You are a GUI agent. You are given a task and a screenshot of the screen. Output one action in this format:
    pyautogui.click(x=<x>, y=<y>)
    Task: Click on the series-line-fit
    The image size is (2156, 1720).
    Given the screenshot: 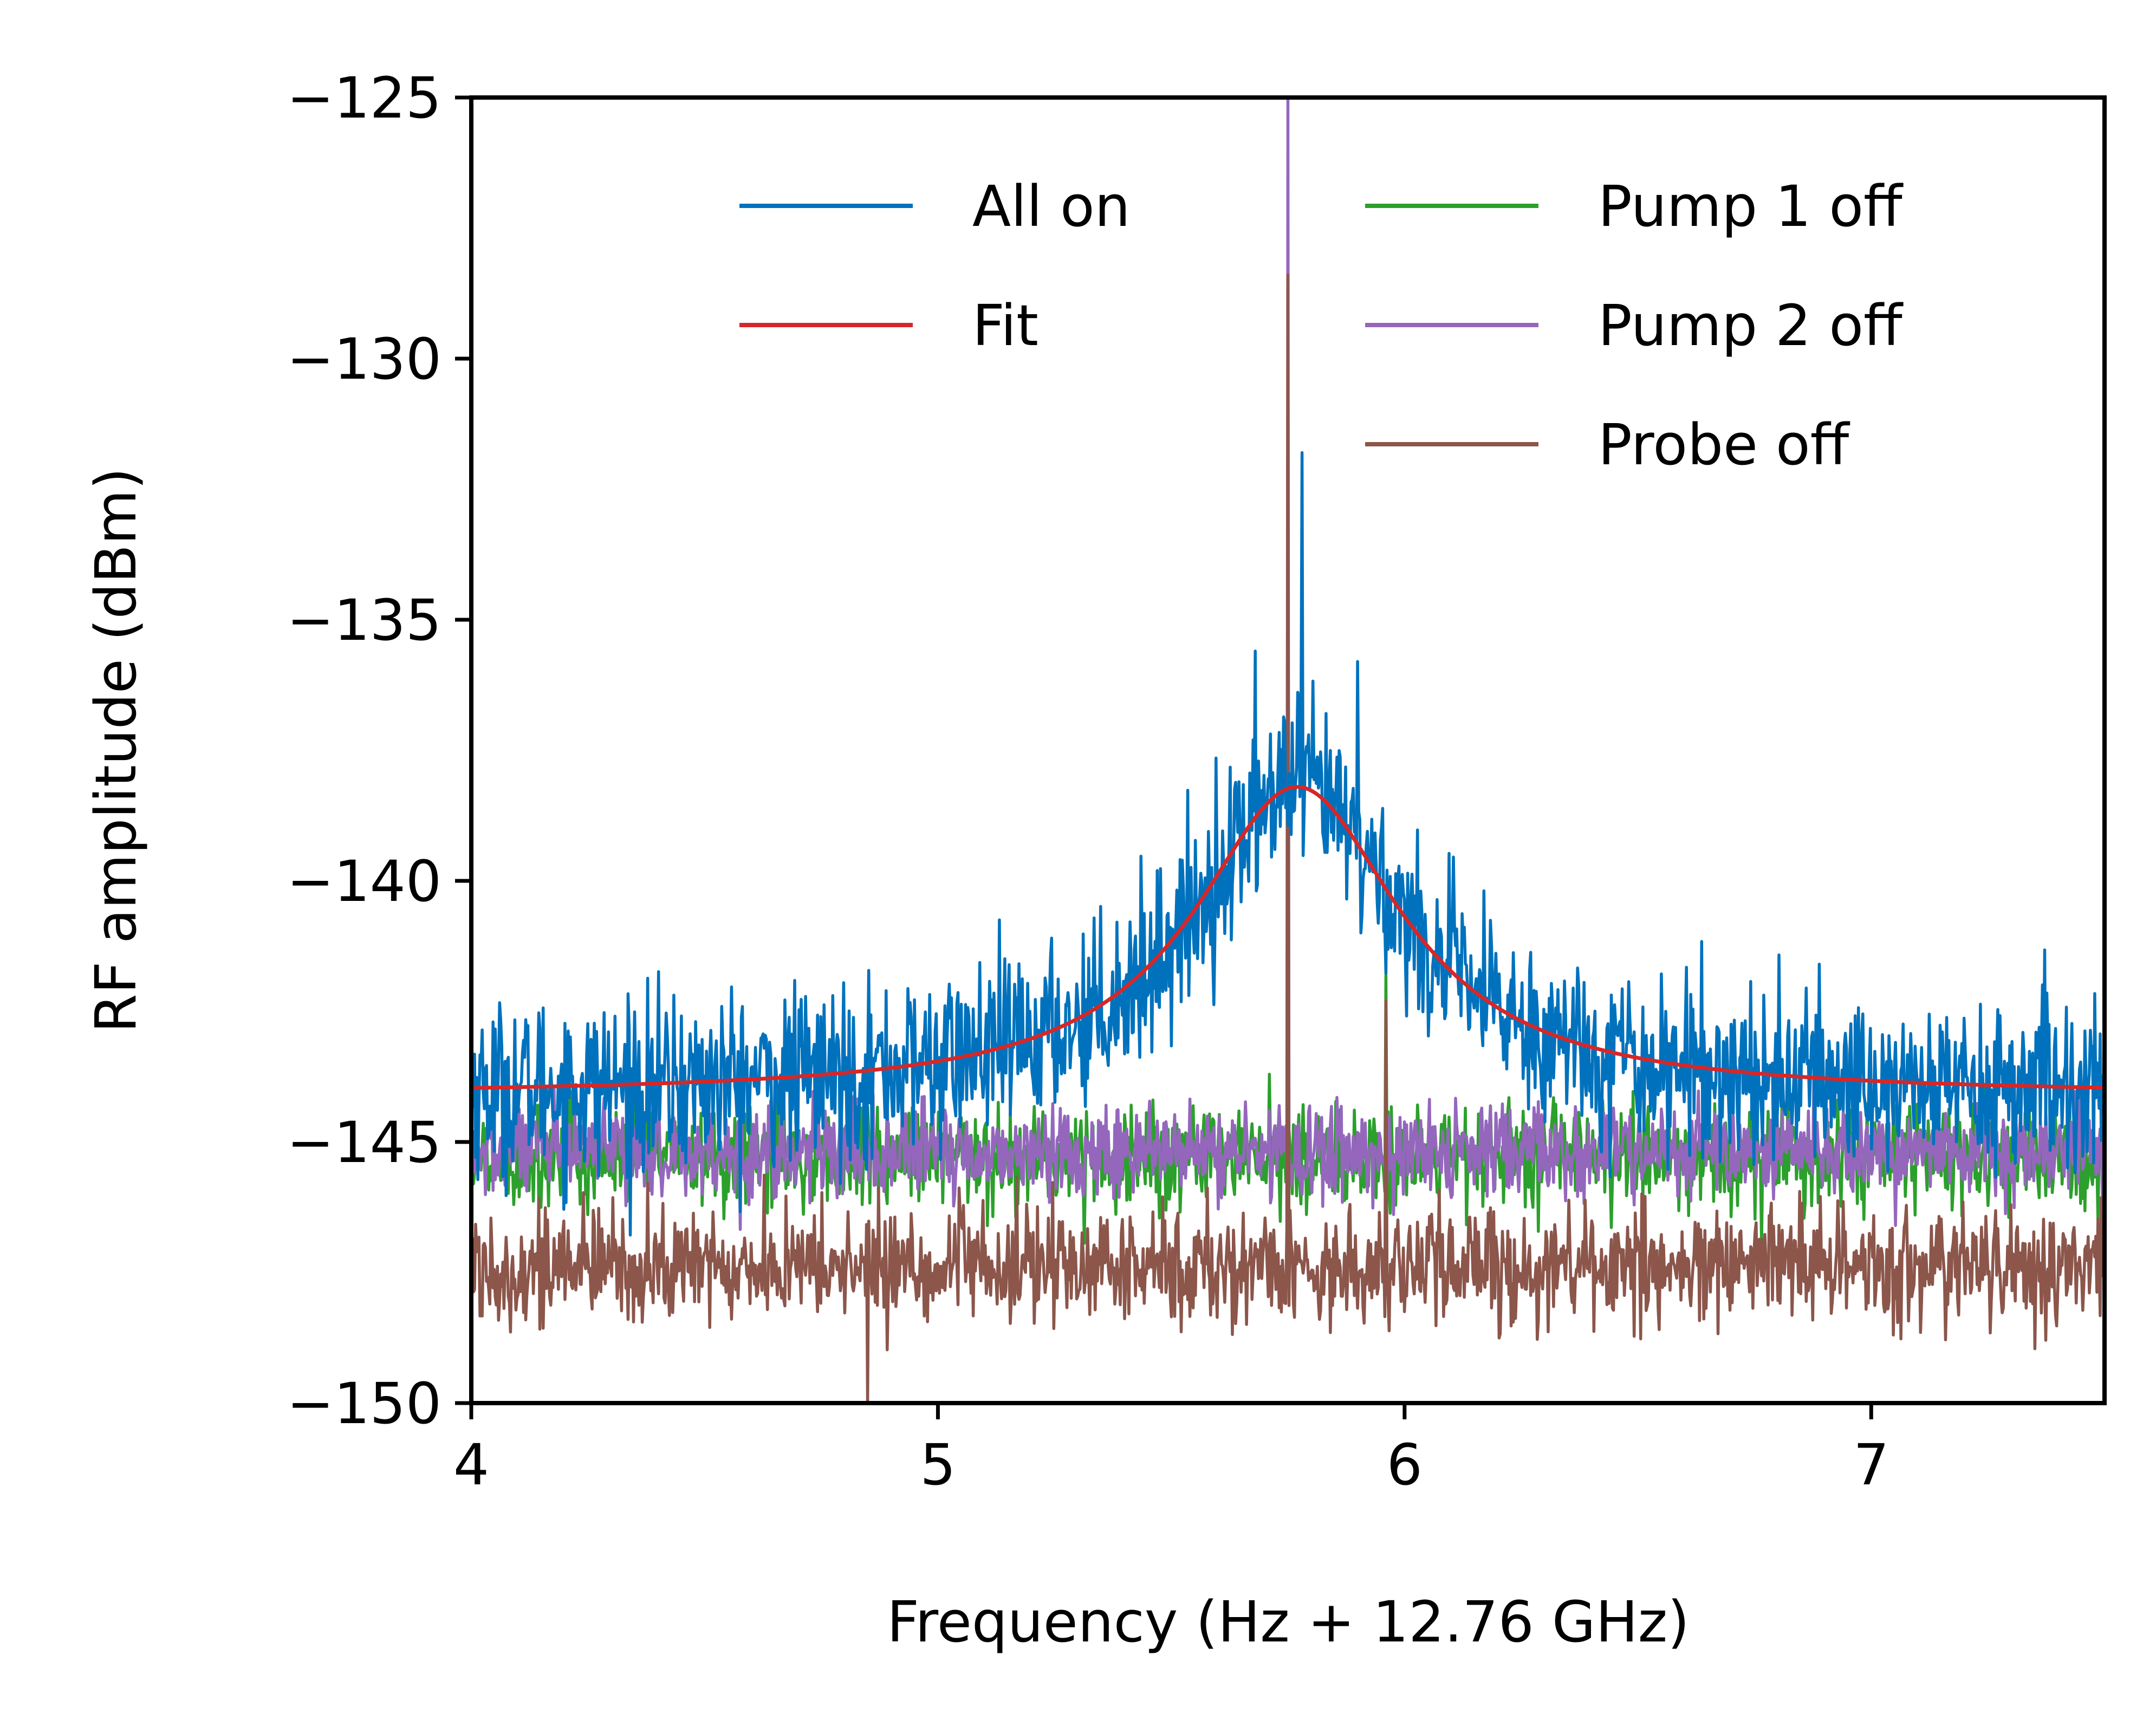 What is the action you would take?
    pyautogui.click(x=1288, y=937)
    